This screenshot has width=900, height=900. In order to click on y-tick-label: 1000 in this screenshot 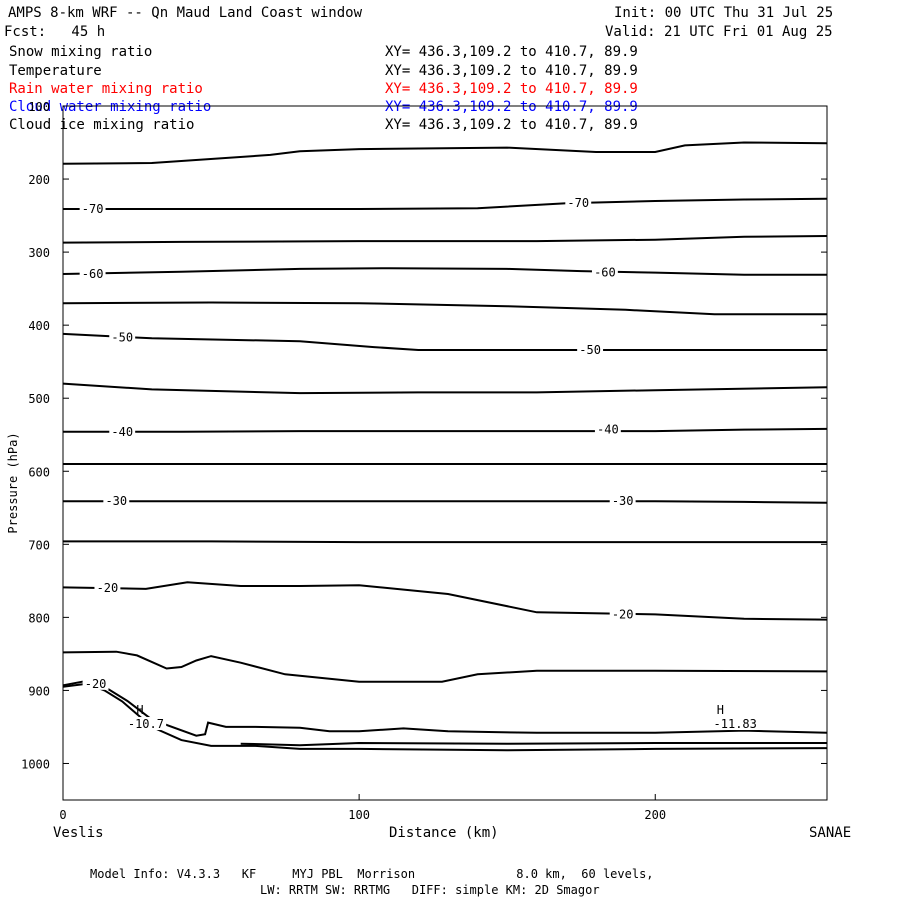, I will do `click(35, 764)`.